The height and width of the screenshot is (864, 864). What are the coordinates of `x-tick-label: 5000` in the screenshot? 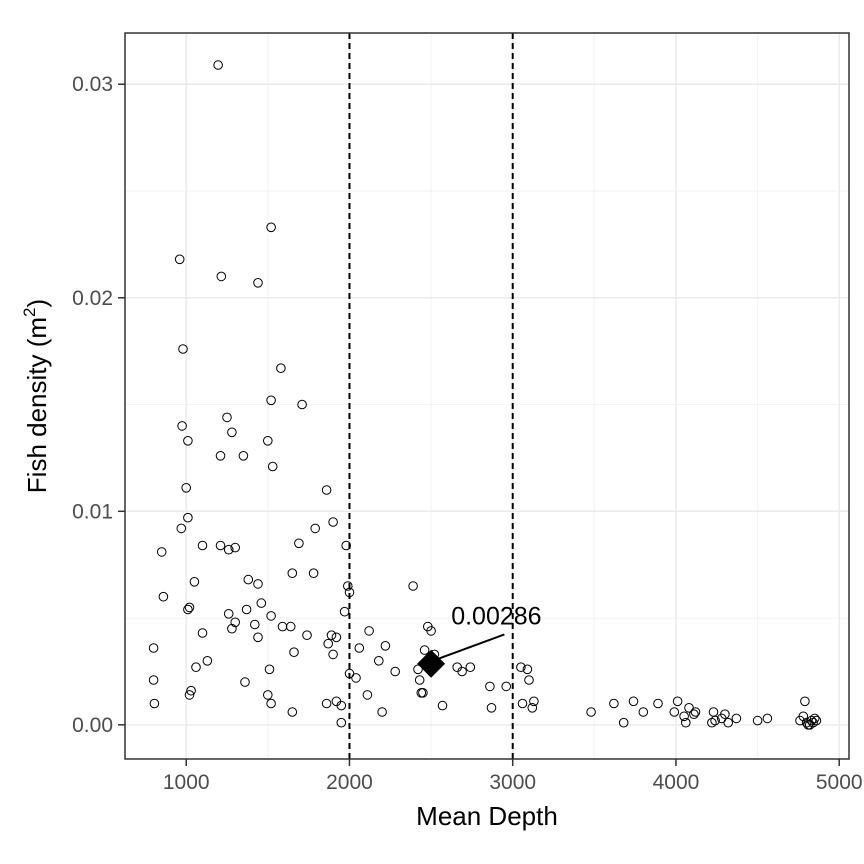 It's located at (839, 782).